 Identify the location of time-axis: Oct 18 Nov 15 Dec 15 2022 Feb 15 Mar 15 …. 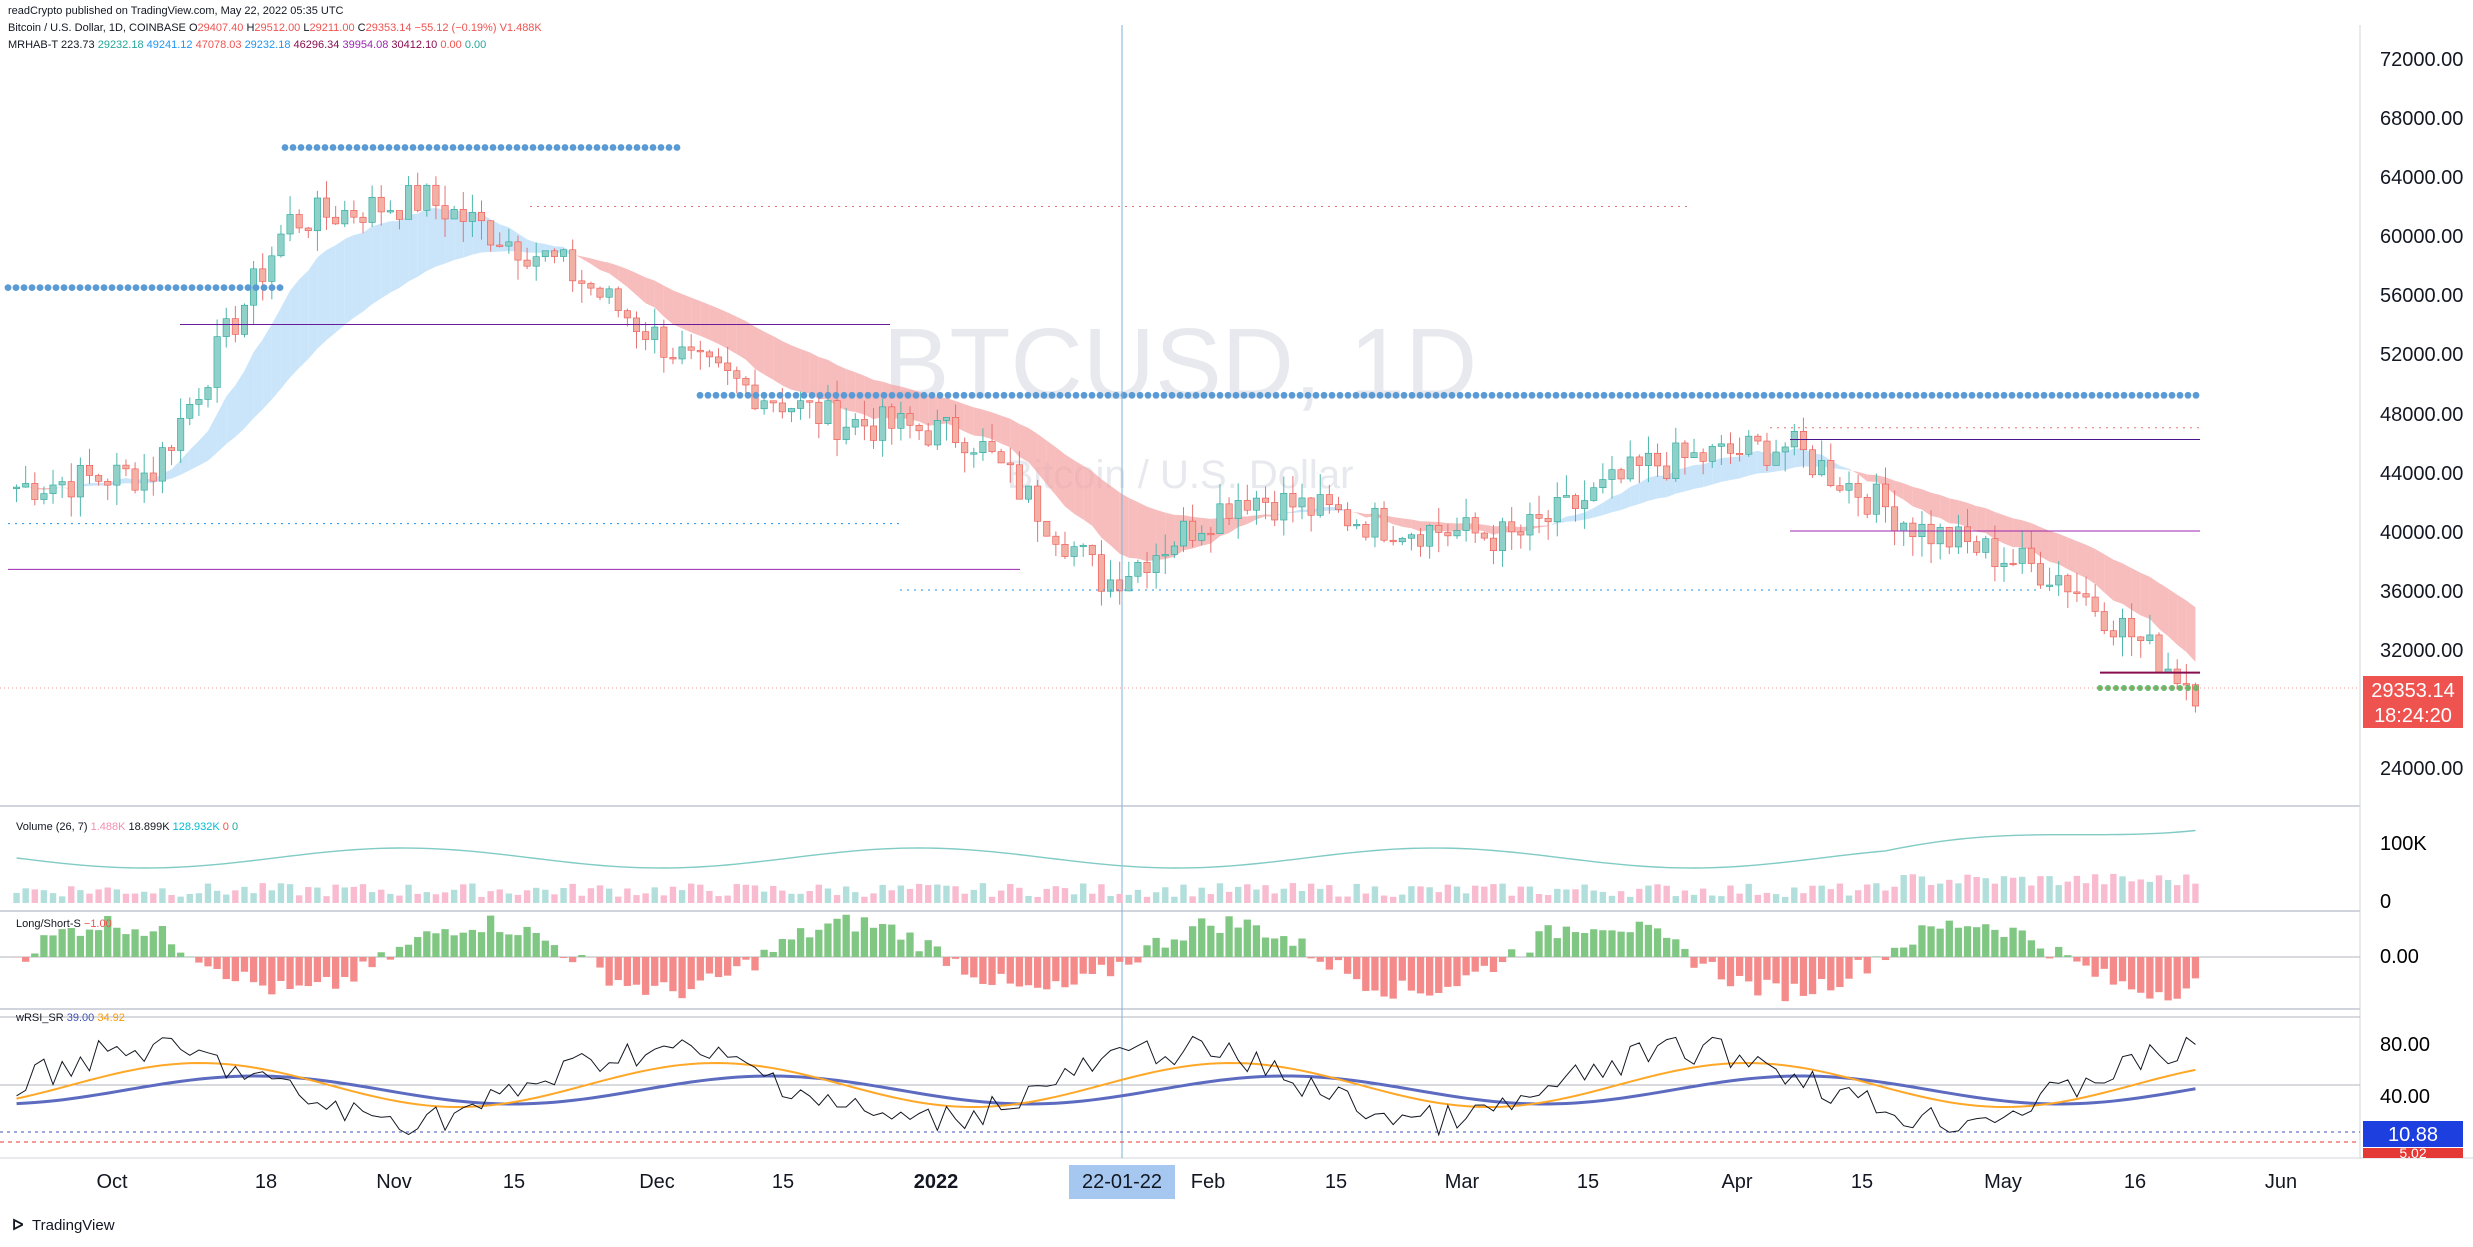
(1196, 1182).